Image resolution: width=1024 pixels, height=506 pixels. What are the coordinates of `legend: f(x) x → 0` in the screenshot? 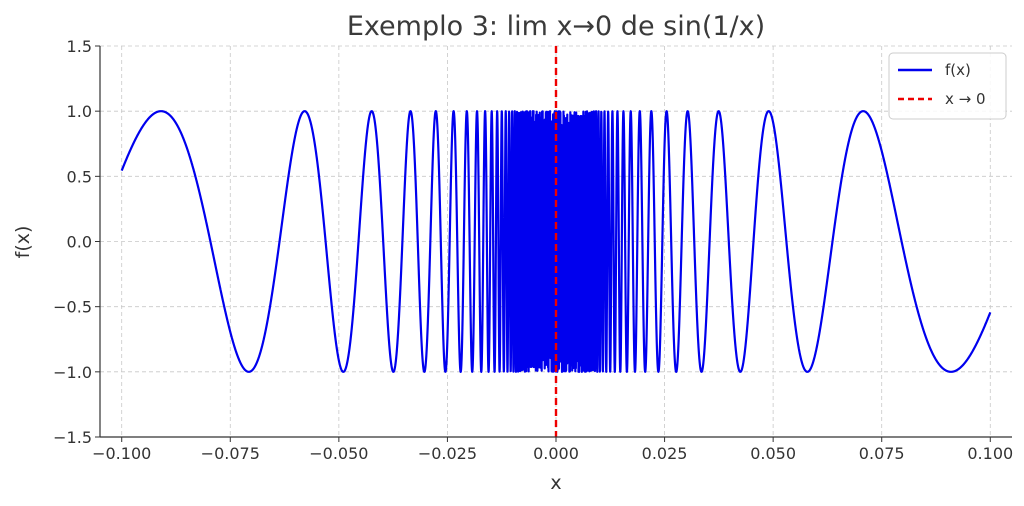 It's located at (947, 86).